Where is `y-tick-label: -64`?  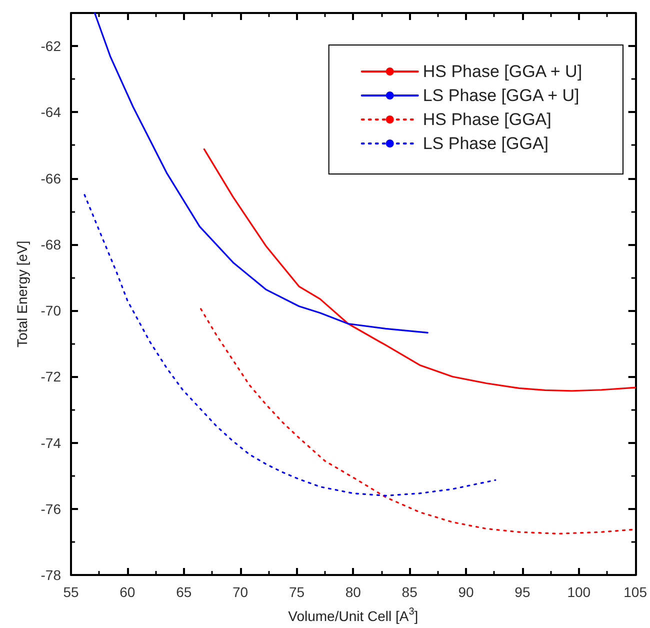 y-tick-label: -64 is located at coordinates (51, 112).